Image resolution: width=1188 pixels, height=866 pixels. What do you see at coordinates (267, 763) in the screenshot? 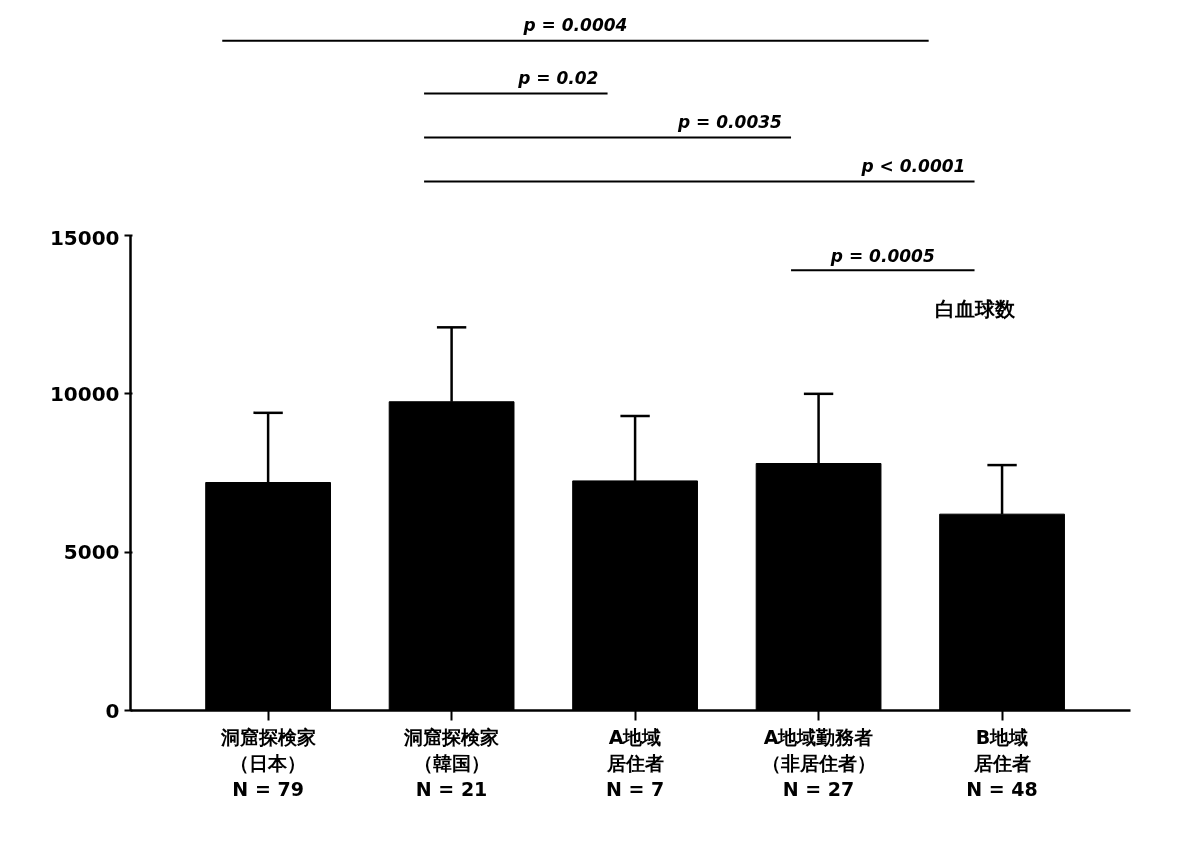
I see `x-tick-label: 洞窟探検家（日本） N = 79` at bounding box center [267, 763].